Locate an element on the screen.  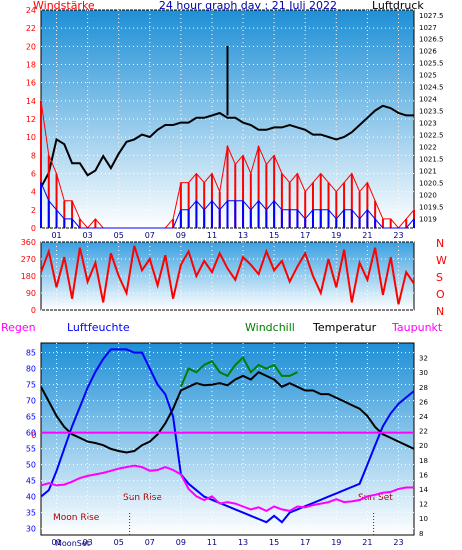
left-axis-tick-label: 45 is located at coordinates (31, 481).